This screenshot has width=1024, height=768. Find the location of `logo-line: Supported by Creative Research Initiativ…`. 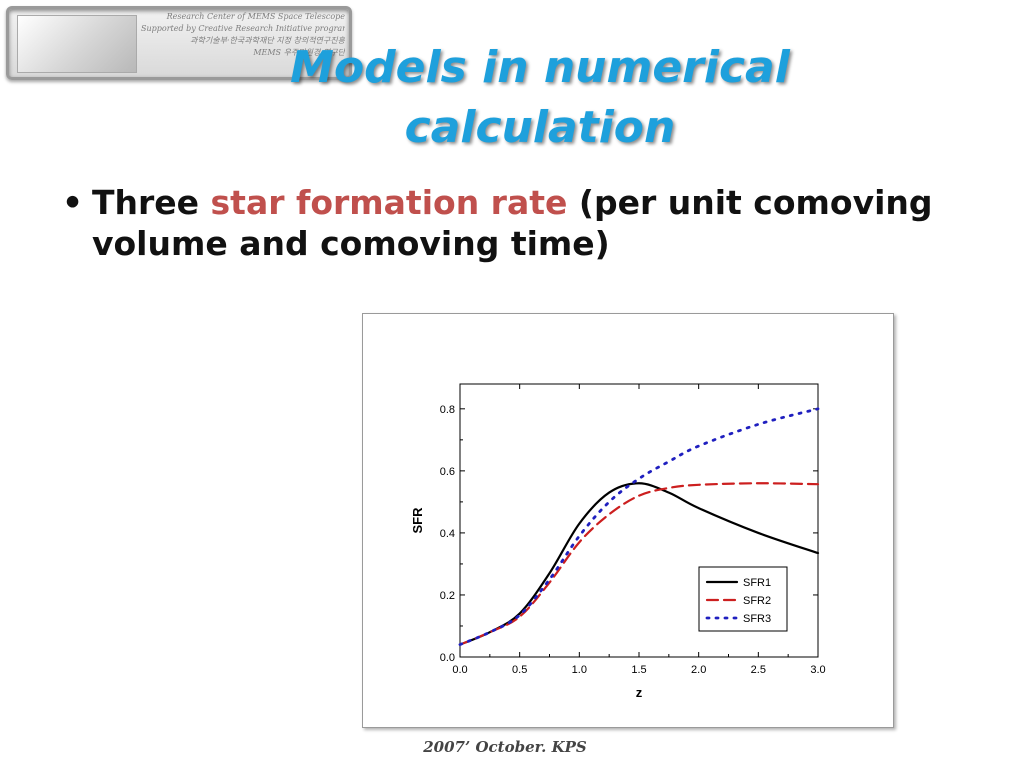

logo-line: Supported by Creative Research Initiativ… is located at coordinates (243, 28).